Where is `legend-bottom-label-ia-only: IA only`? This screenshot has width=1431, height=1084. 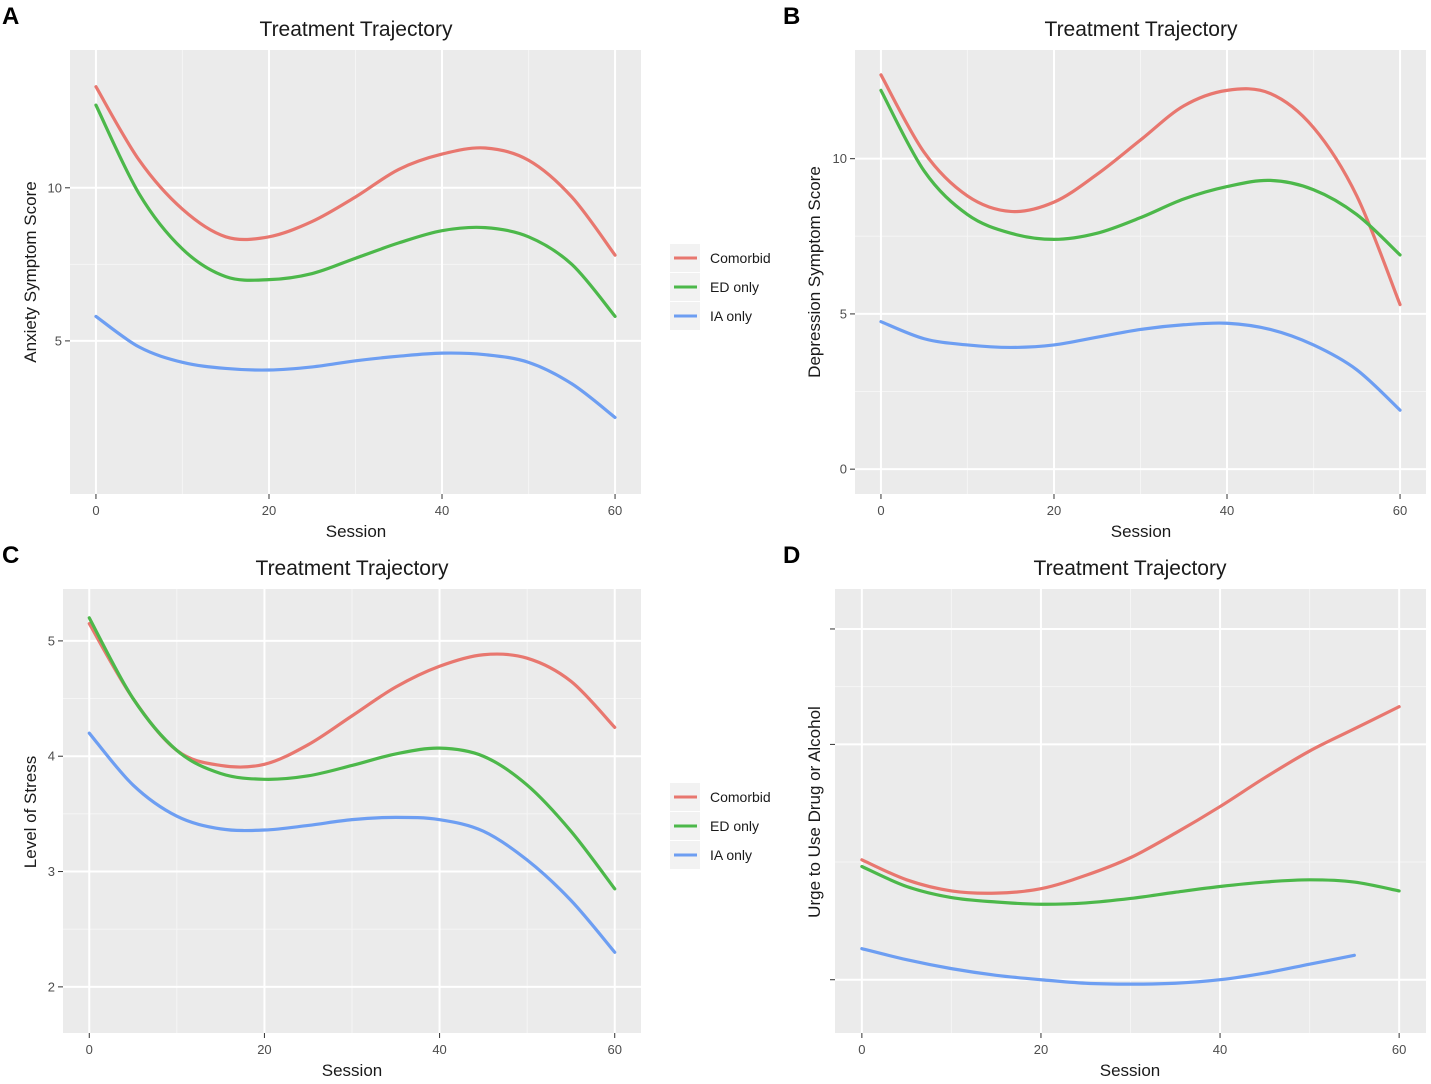 legend-bottom-label-ia-only: IA only is located at coordinates (731, 855).